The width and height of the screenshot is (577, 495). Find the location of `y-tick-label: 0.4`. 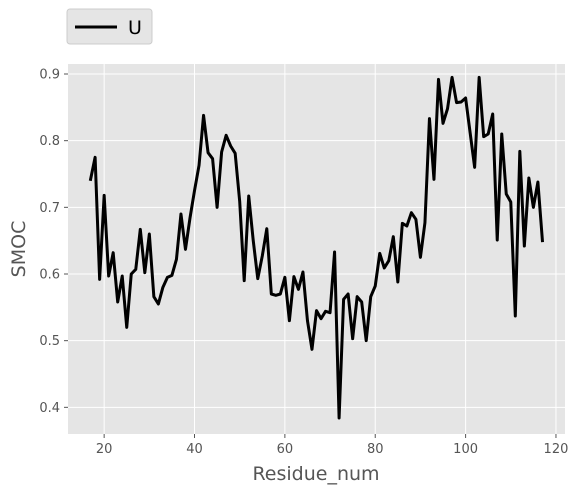

y-tick-label: 0.4 is located at coordinates (49, 408).